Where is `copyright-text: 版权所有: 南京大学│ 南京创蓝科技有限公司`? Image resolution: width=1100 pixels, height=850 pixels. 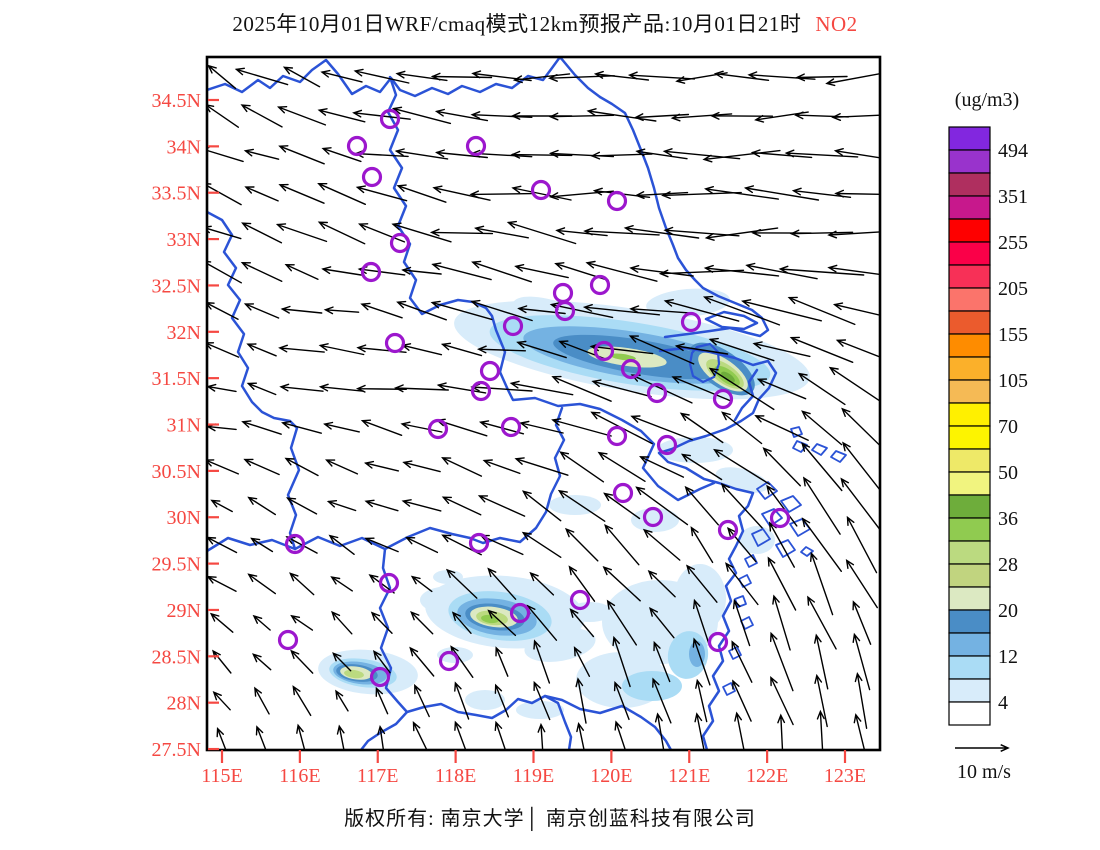
copyright-text: 版权所有: 南京大学│ 南京创蓝科技有限公司 is located at coordinates (550, 819).